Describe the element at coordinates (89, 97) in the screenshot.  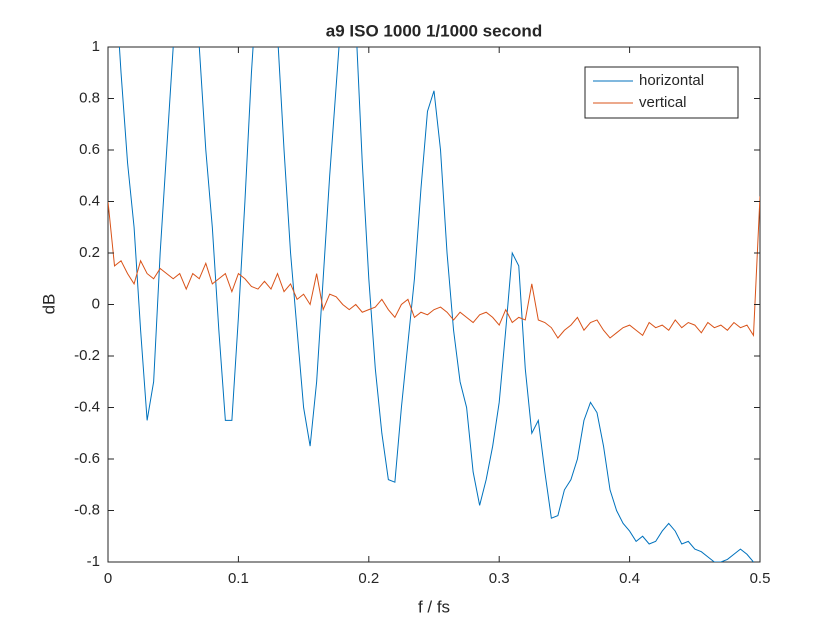
I see `y-tick-label: 0.8` at that location.